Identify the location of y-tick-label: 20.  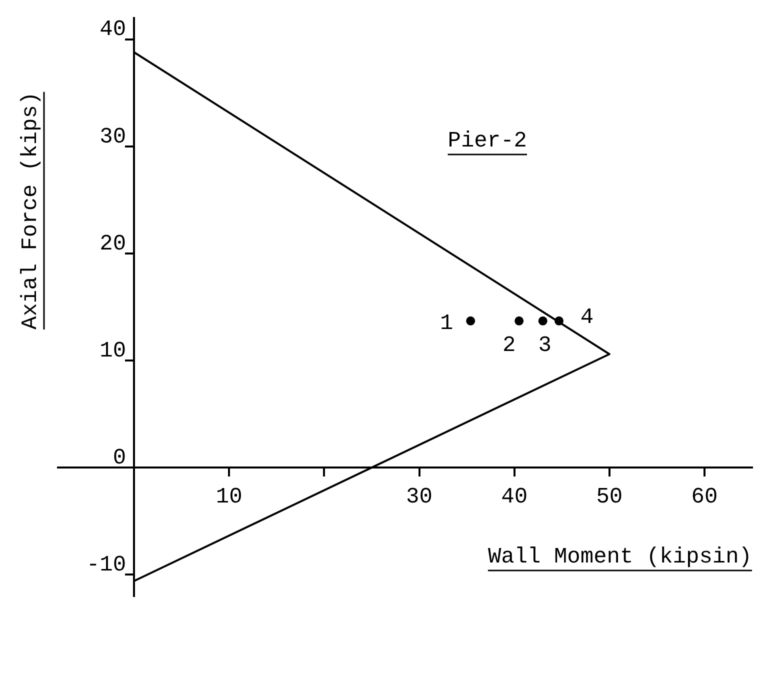
(113, 243).